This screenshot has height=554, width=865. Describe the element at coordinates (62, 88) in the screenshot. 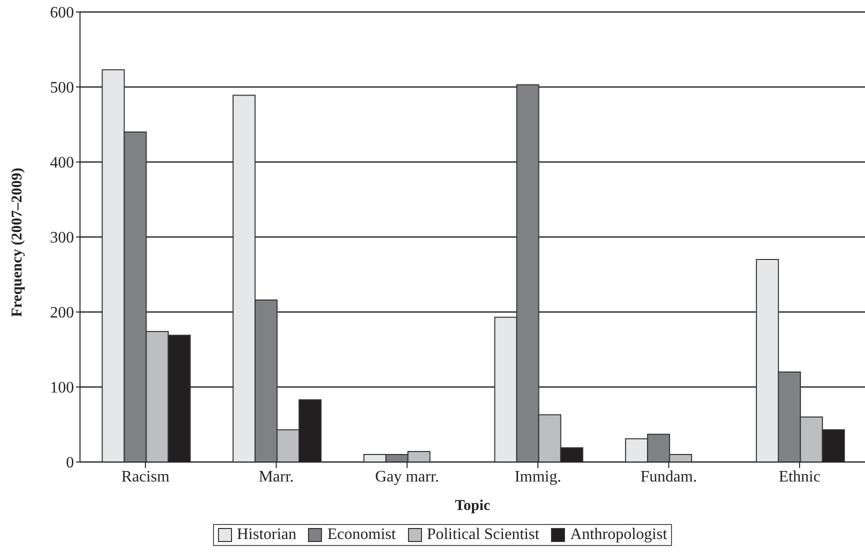

I see `y-tick-label: 500` at that location.